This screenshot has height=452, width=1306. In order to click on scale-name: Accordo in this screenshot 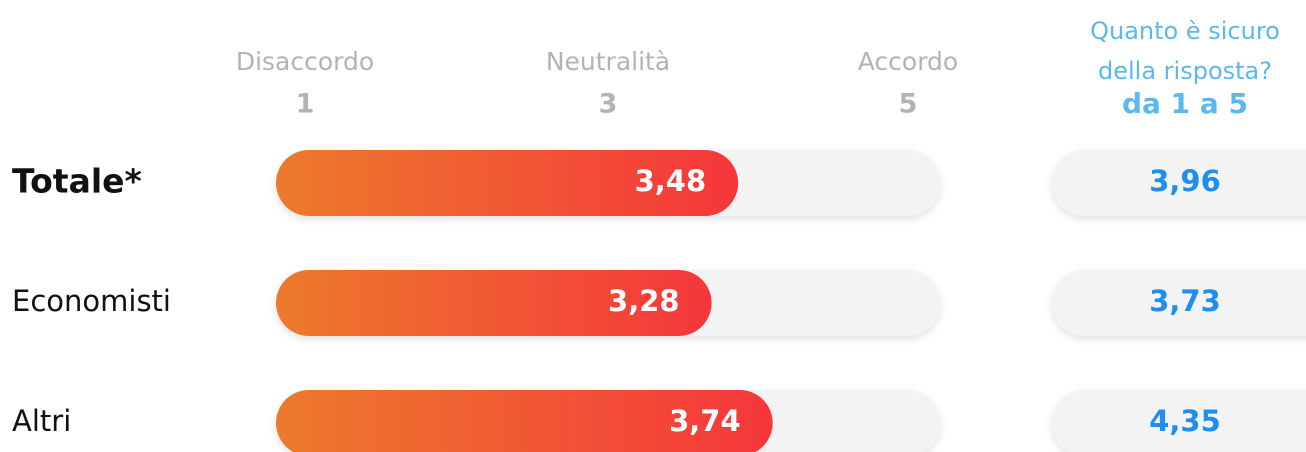, I will do `click(908, 61)`.